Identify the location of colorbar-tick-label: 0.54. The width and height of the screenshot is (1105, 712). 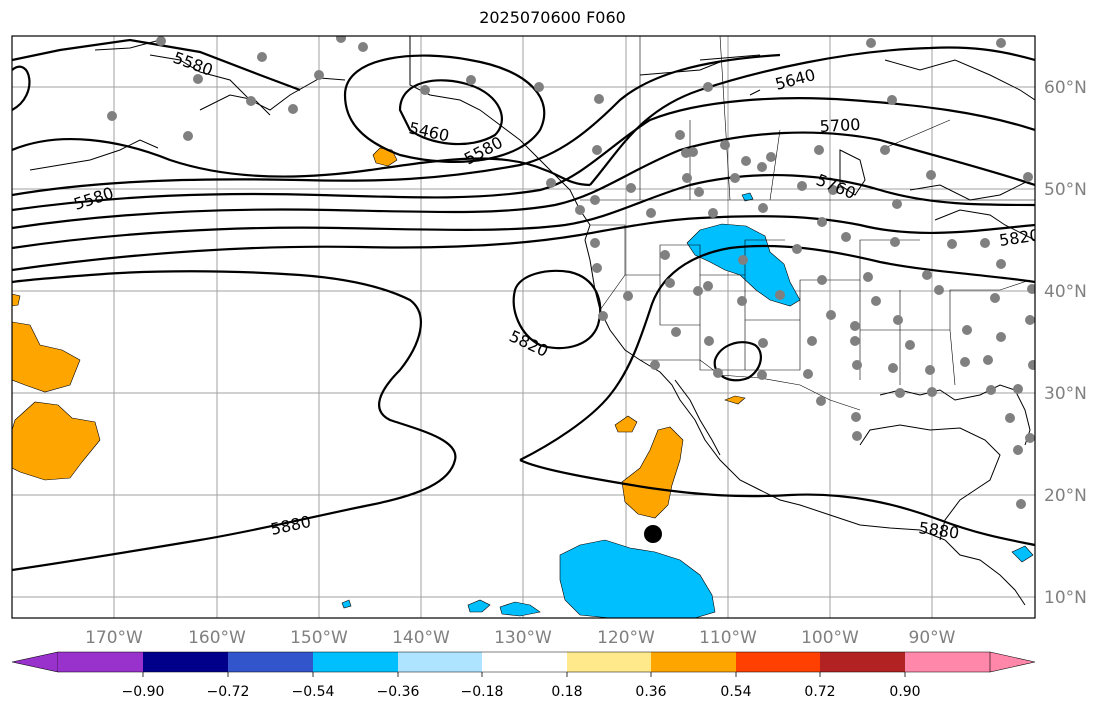
(735, 692).